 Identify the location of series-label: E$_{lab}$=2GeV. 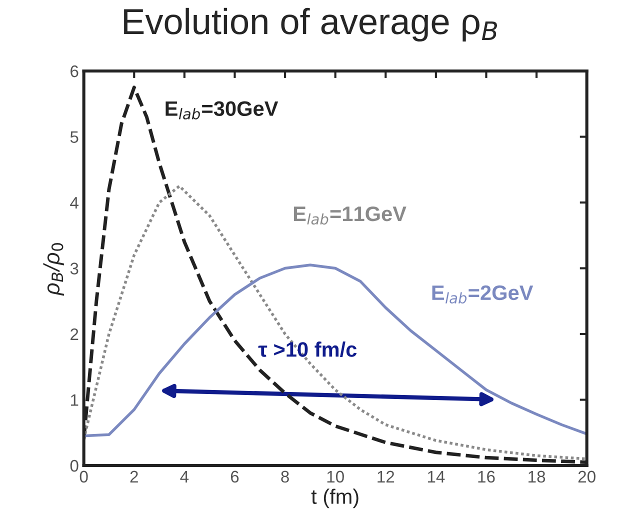
(483, 294).